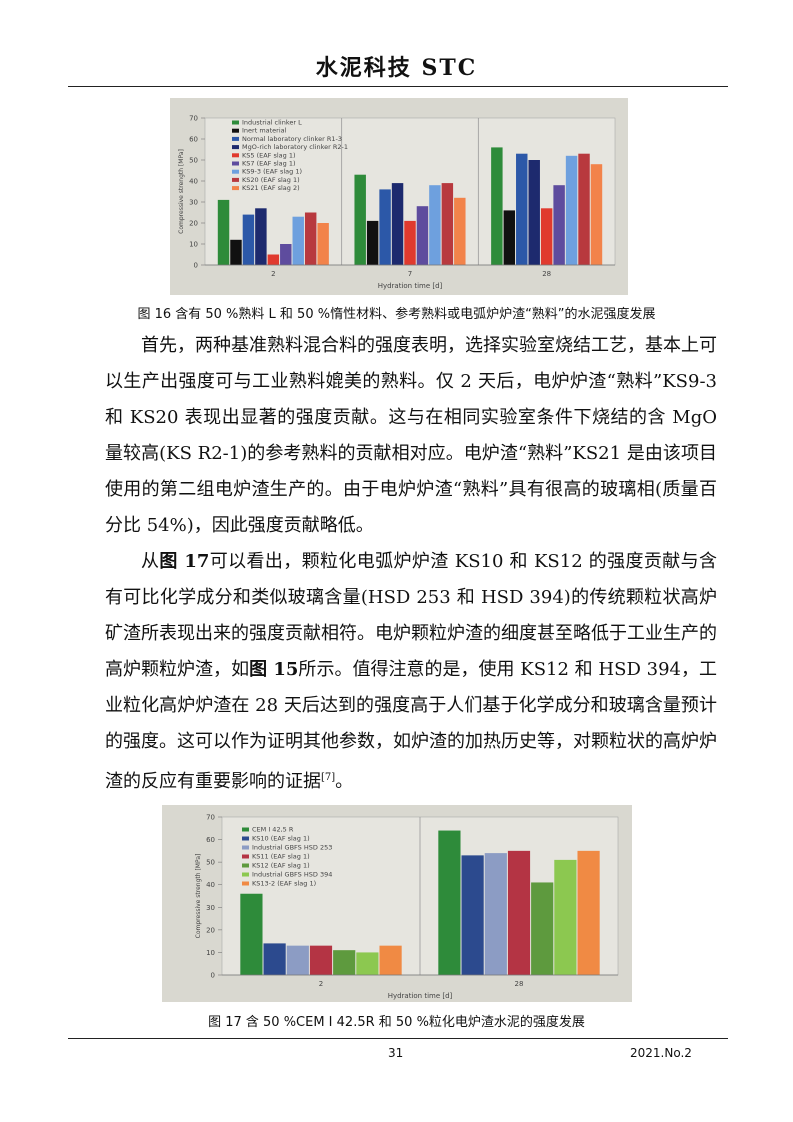  What do you see at coordinates (184, 561) in the screenshot?
I see `text: 图 17` at bounding box center [184, 561].